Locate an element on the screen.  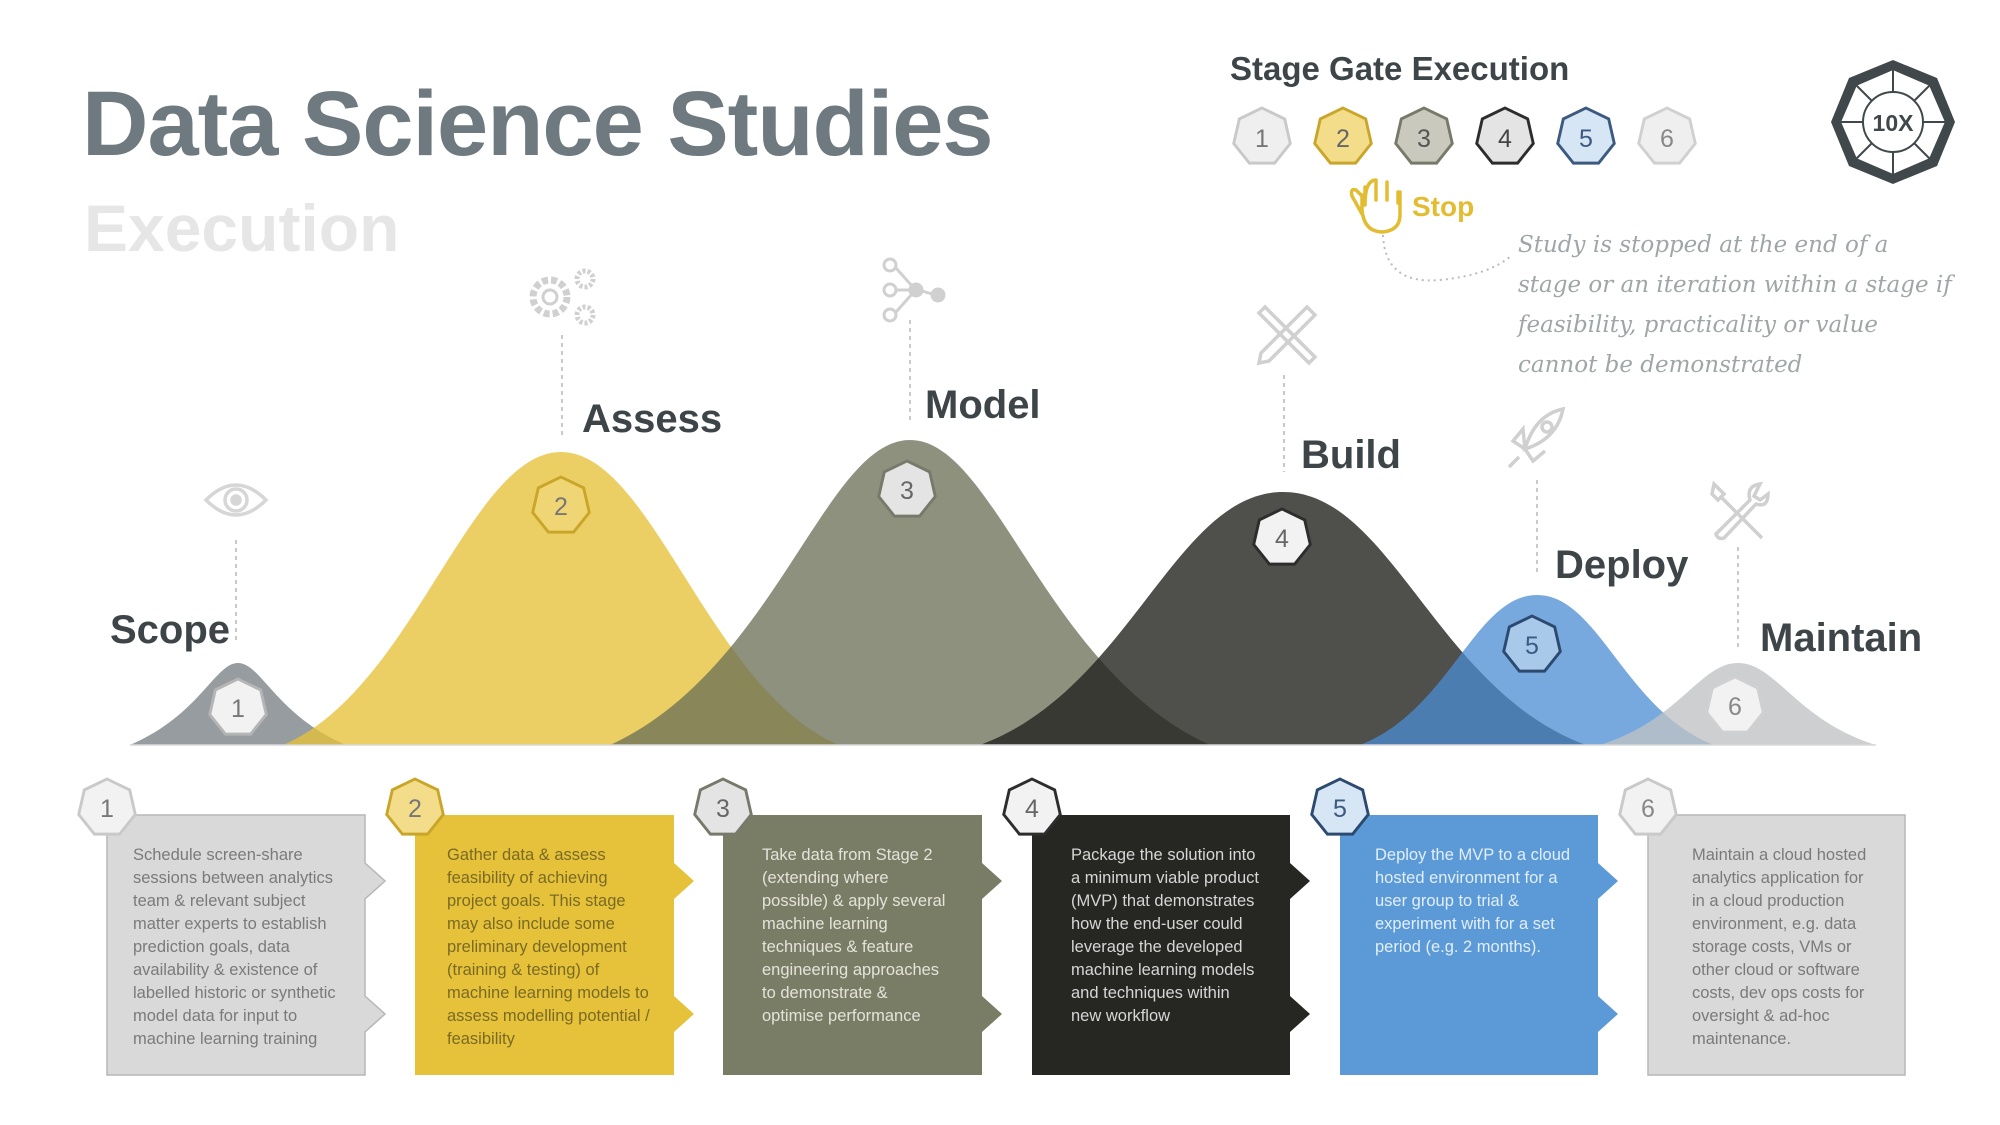
stage-label-deploy: Deploy is located at coordinates (1622, 565).